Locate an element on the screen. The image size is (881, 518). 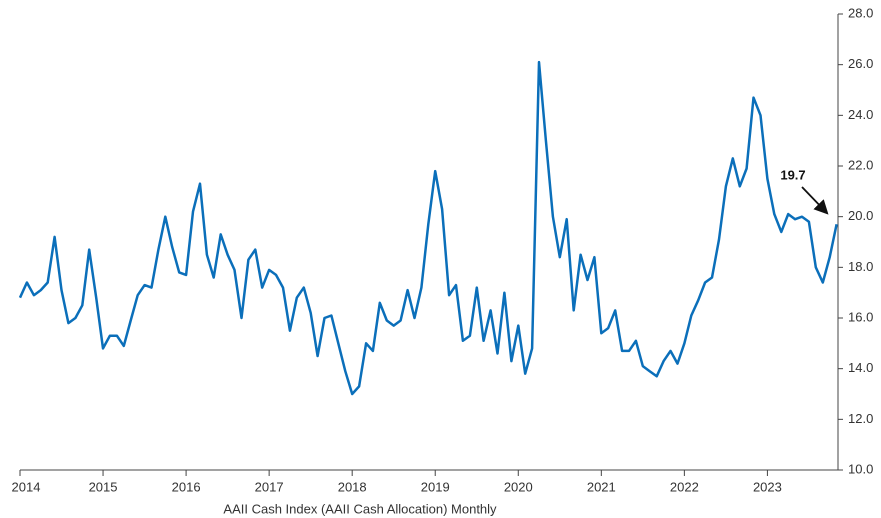
x-tick-label: 2017 is located at coordinates (269, 486).